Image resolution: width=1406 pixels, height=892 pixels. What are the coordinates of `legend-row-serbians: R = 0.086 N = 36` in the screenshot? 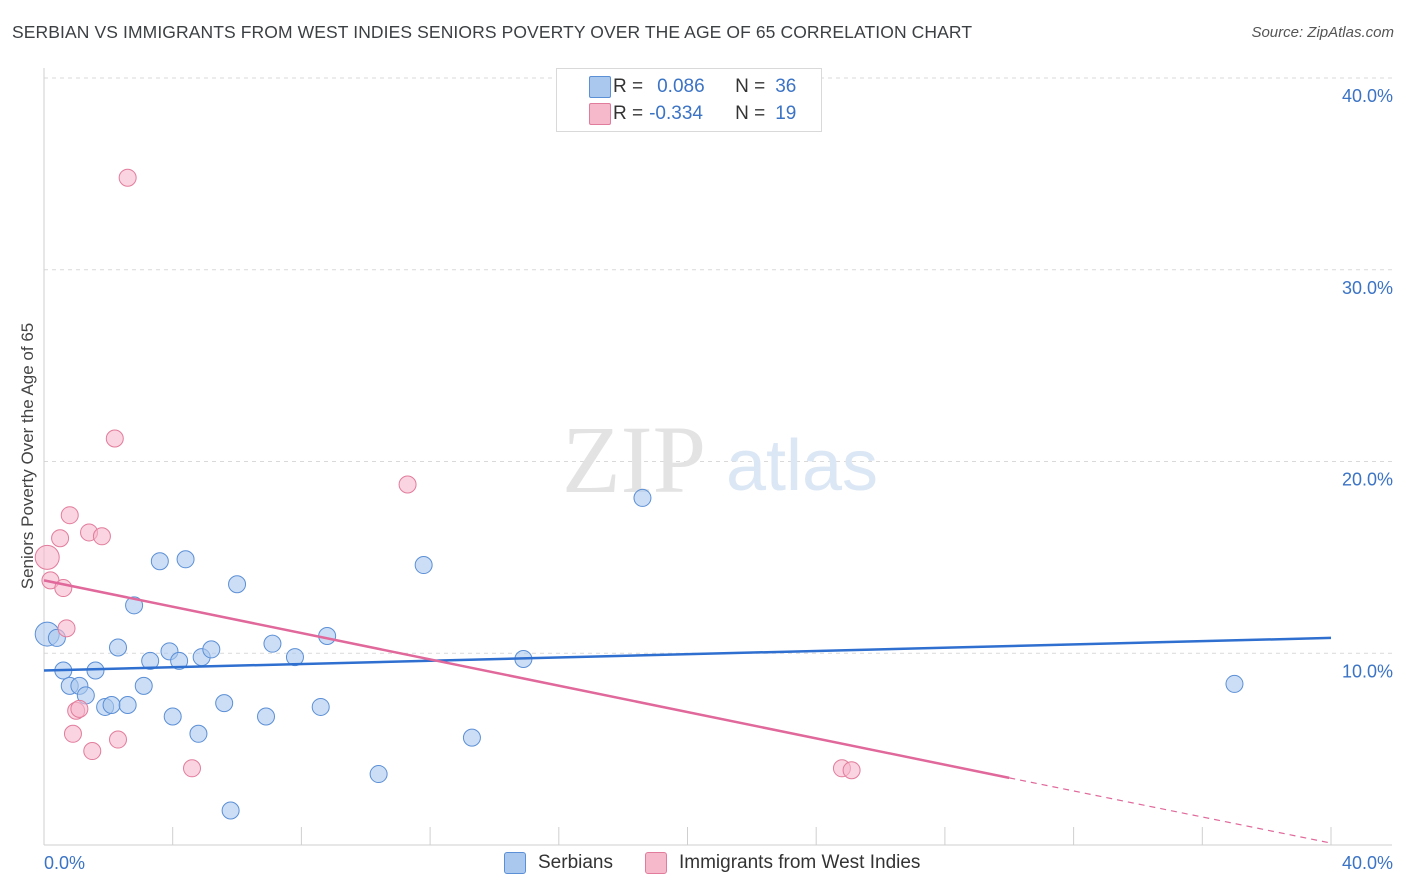 It's located at (693, 87).